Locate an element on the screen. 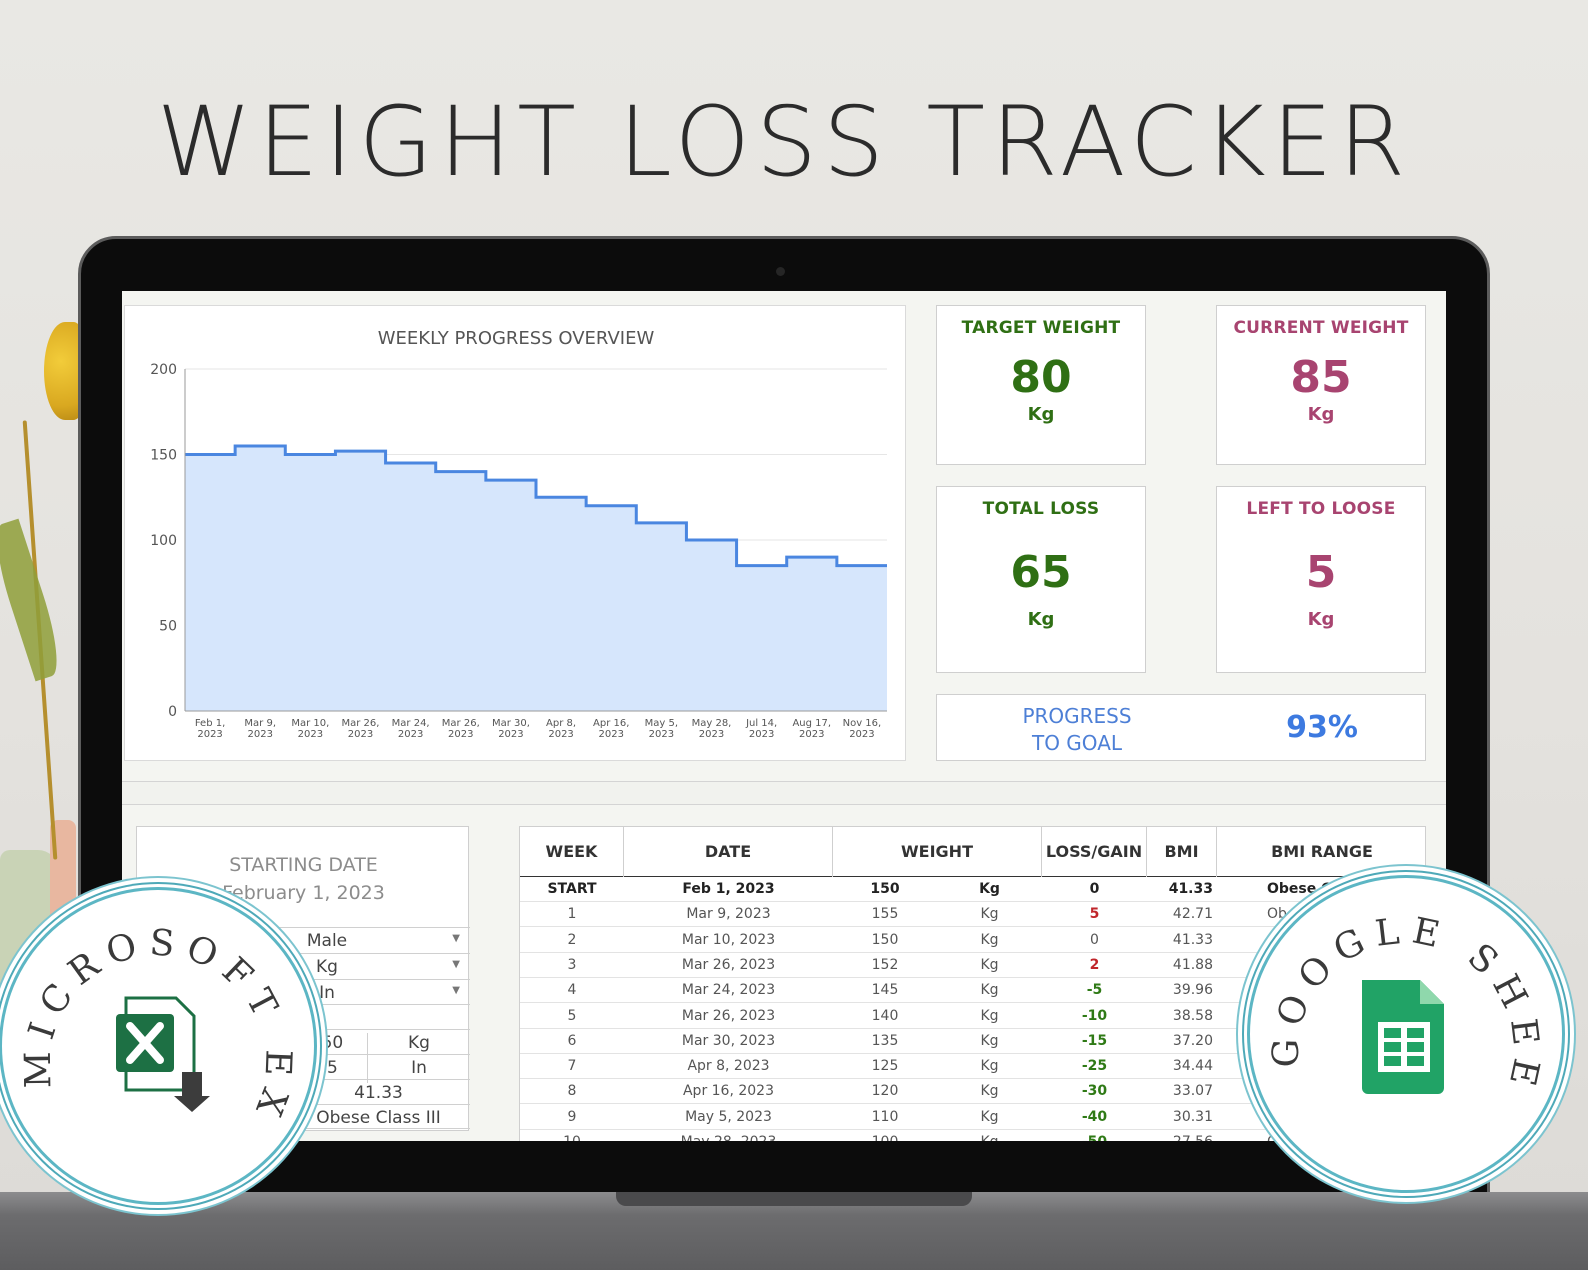 The image size is (1588, 1270). header-bmi: BMI is located at coordinates (1182, 852).